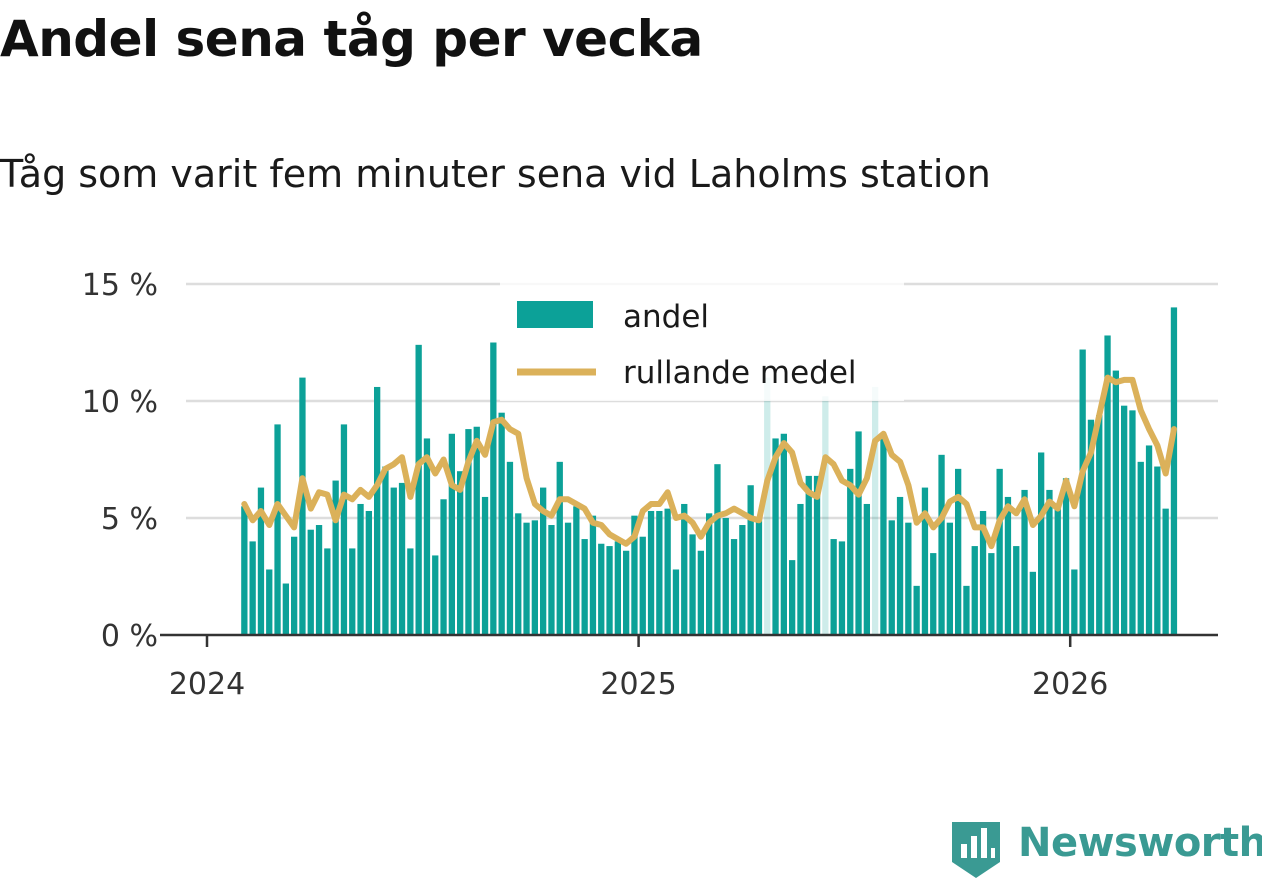 This screenshot has height=880, width=1262. Describe the element at coordinates (120, 461) in the screenshot. I see `y-axis-ticks: 0 % 5 % 10 % 15 %` at that location.